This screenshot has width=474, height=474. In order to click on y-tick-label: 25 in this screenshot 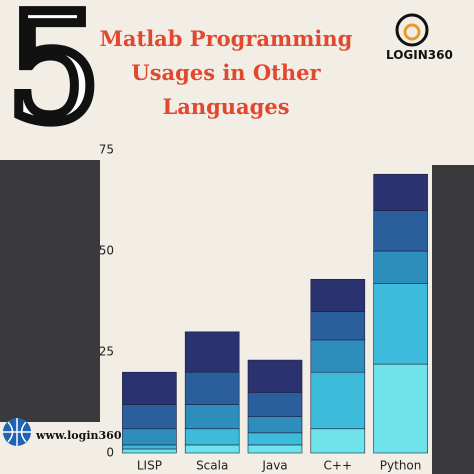, I will do `click(106, 352)`.